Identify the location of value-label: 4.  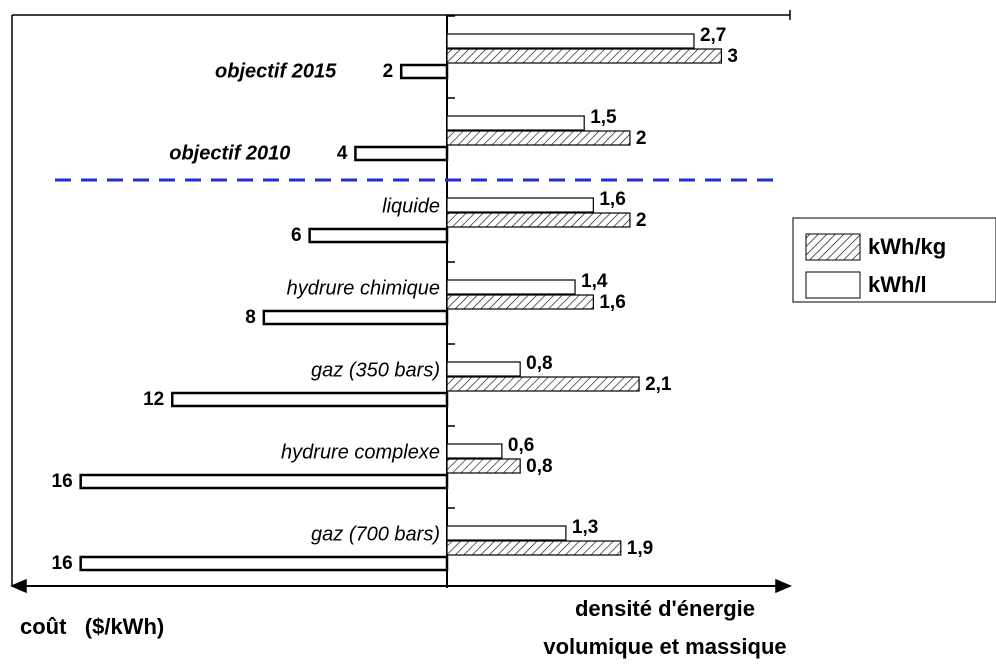
(342, 153).